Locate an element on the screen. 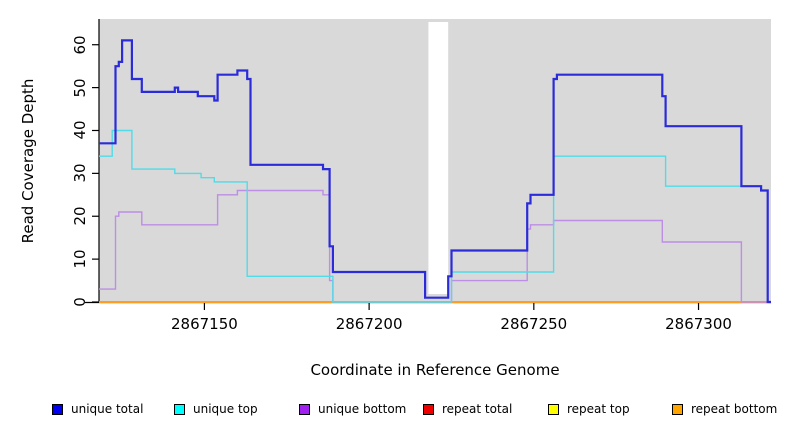  x-tick-label: 2867200 is located at coordinates (369, 324).